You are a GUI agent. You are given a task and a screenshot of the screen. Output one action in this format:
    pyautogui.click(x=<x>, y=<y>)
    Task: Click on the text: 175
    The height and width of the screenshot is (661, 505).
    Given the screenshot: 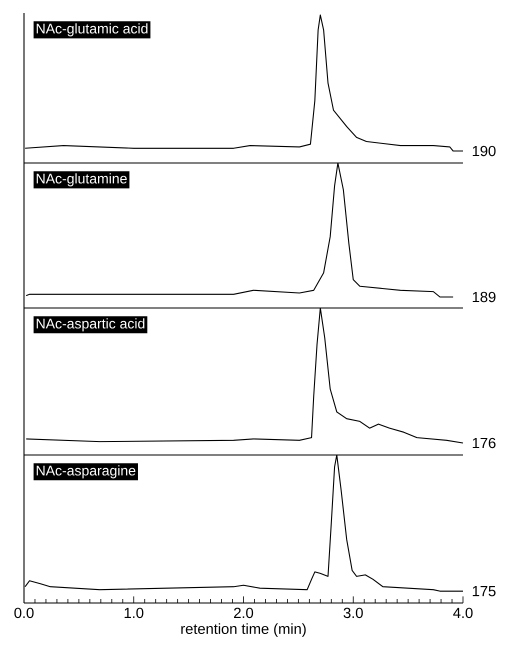 What is the action you would take?
    pyautogui.click(x=484, y=591)
    